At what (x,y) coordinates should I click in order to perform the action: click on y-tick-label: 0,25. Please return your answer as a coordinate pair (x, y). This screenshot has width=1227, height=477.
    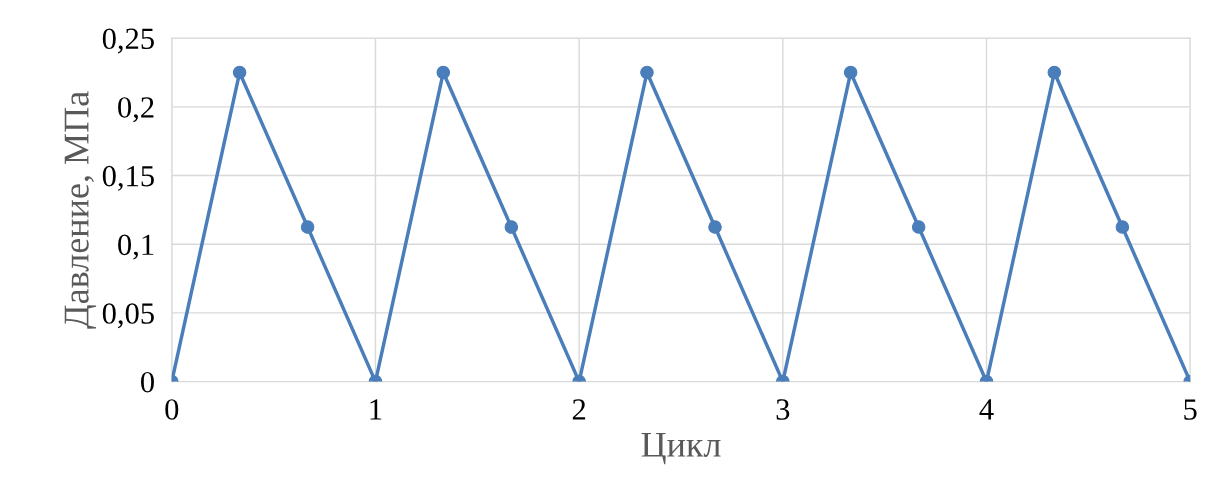
    Looking at the image, I should click on (128, 41).